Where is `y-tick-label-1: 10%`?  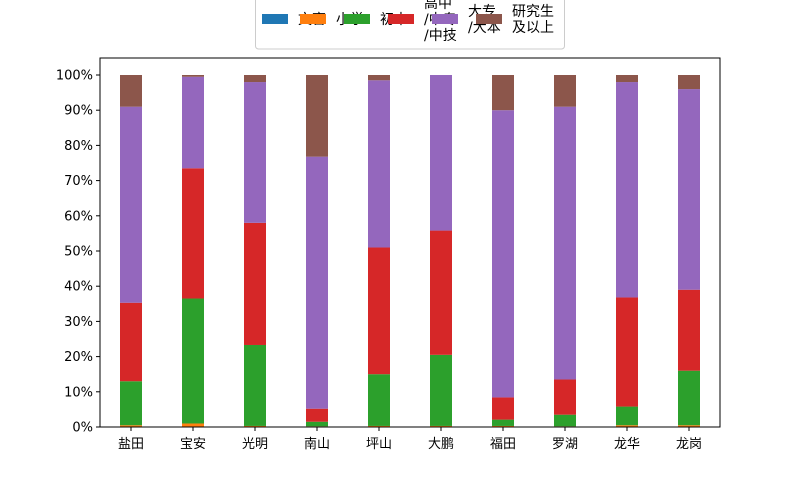 y-tick-label-1: 10% is located at coordinates (78, 392).